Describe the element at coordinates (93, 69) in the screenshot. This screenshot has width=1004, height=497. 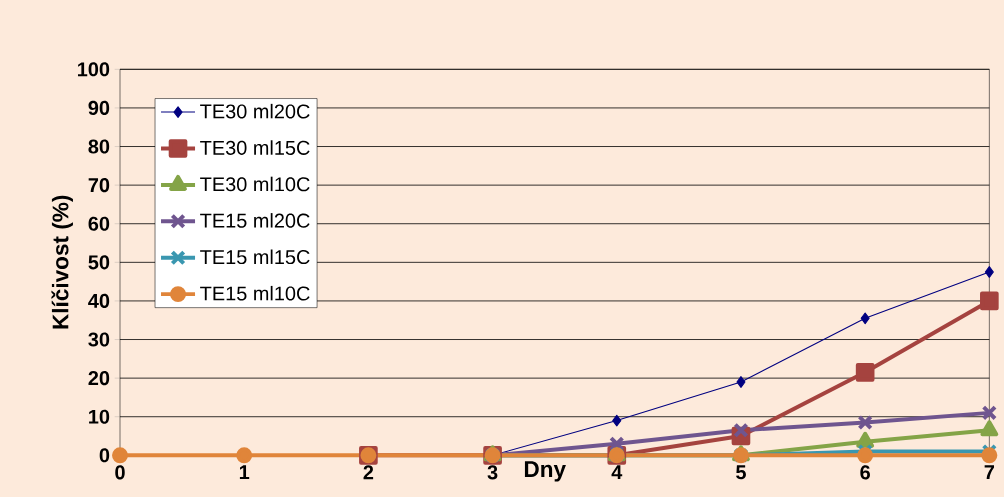
I see `y-tick-label: 100` at that location.